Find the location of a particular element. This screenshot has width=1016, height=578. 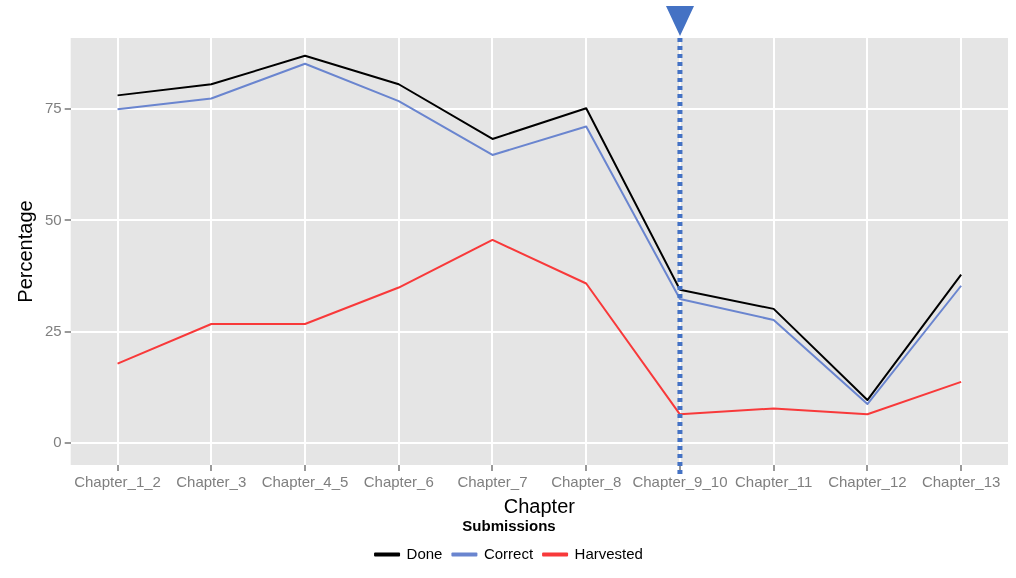

x-axis-title: Chapter is located at coordinates (539, 505).